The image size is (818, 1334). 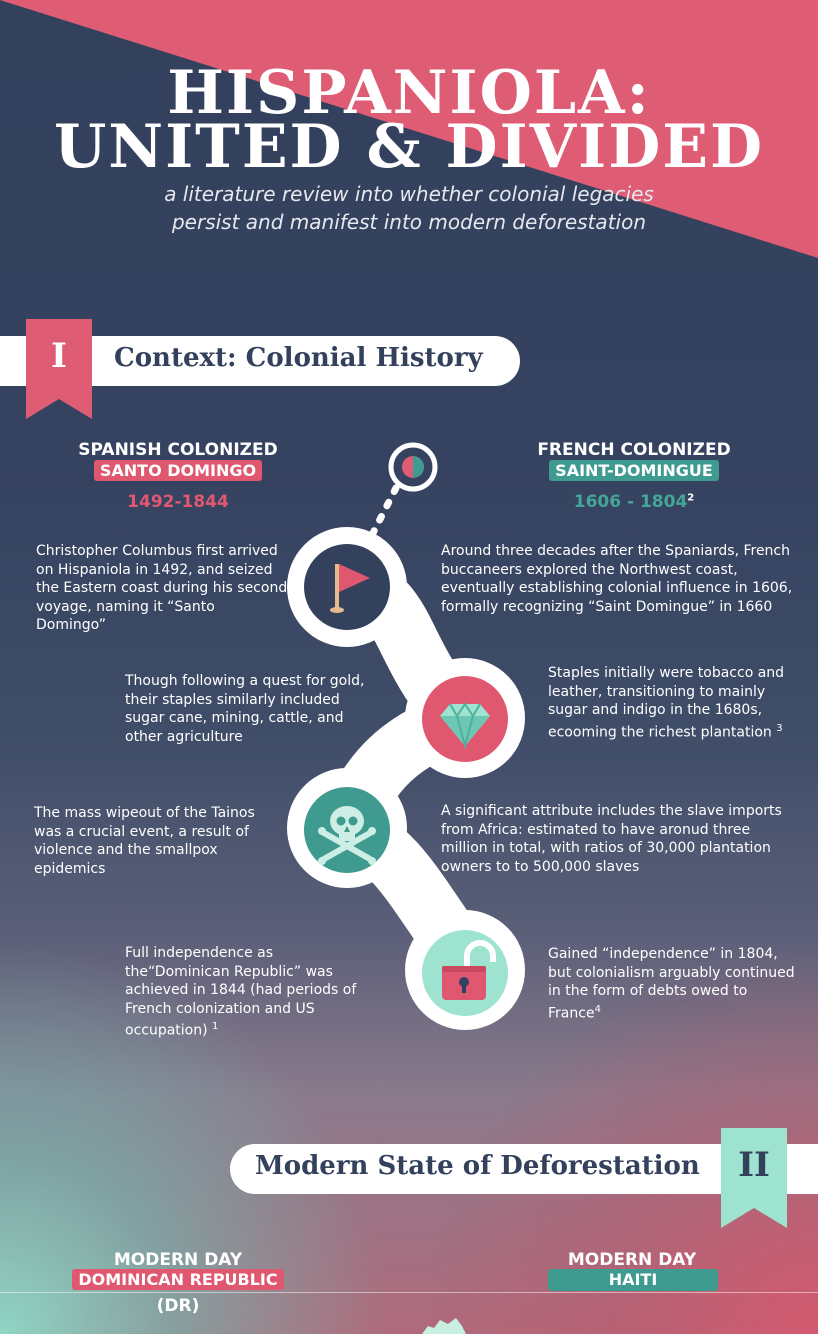 I want to click on section-1-numeral: I, so click(x=59, y=356).